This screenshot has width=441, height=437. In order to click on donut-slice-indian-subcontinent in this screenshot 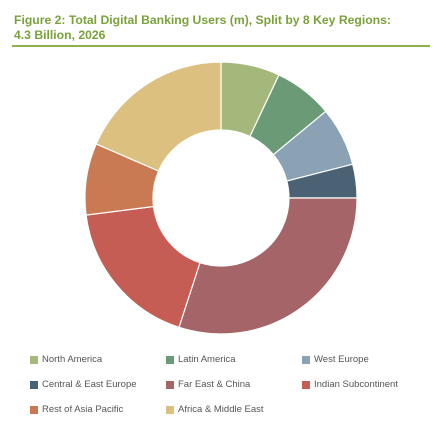, I will do `click(143, 267)`.